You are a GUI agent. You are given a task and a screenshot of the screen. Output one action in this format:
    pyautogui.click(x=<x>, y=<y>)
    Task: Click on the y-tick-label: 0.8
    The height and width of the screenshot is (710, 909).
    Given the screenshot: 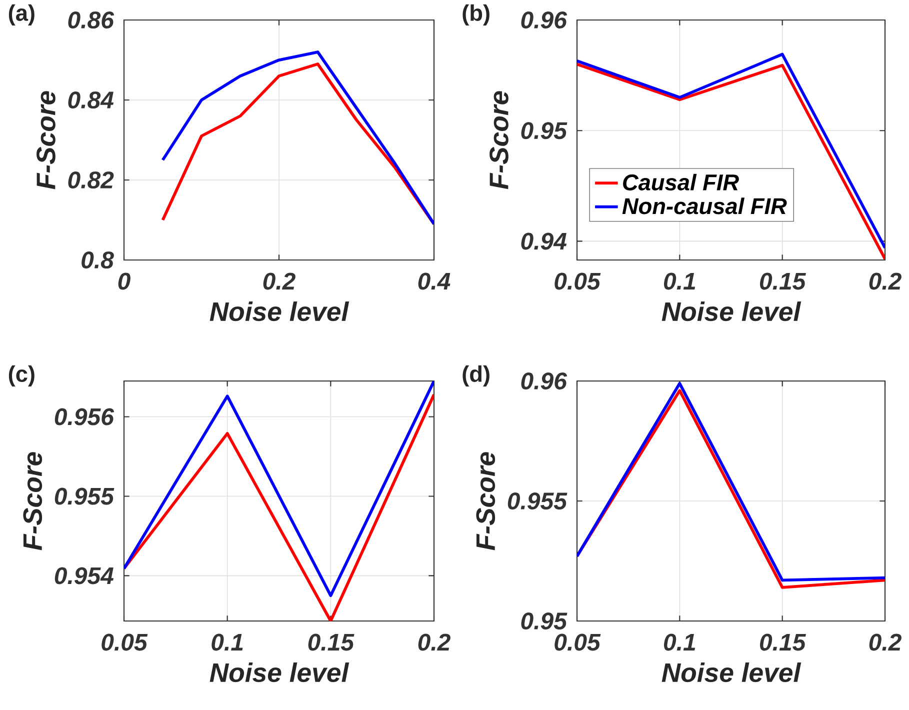 What is the action you would take?
    pyautogui.click(x=98, y=259)
    